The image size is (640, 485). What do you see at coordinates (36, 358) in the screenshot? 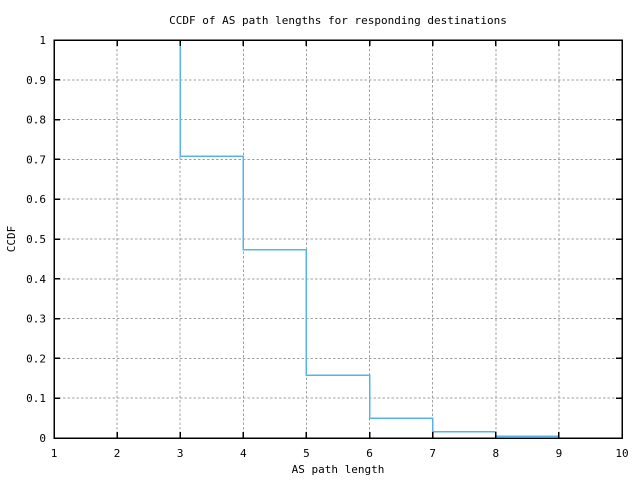
I see `y-tick-label: 0.2` at bounding box center [36, 358].